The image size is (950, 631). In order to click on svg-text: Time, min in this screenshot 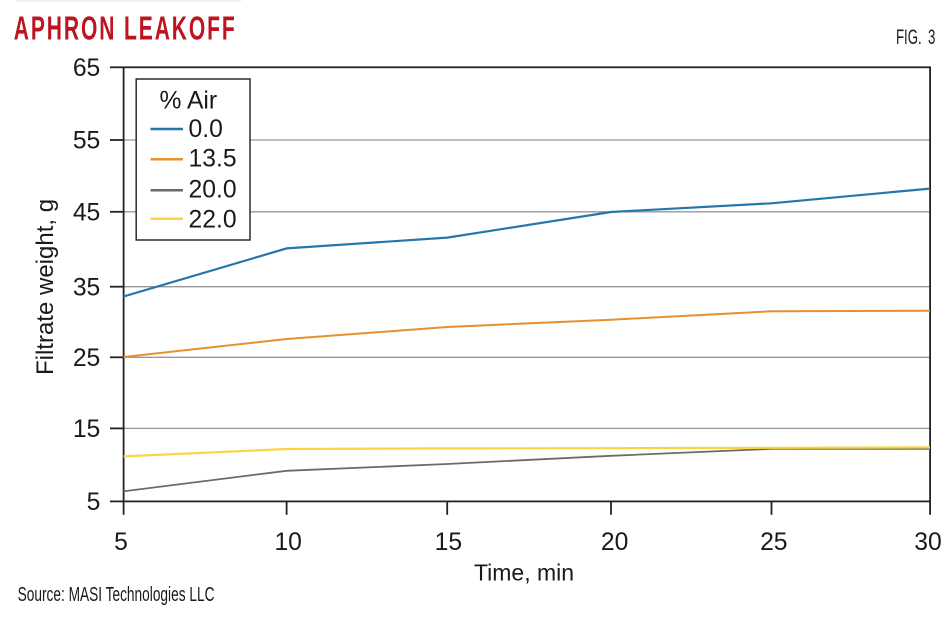, I will do `click(524, 573)`.